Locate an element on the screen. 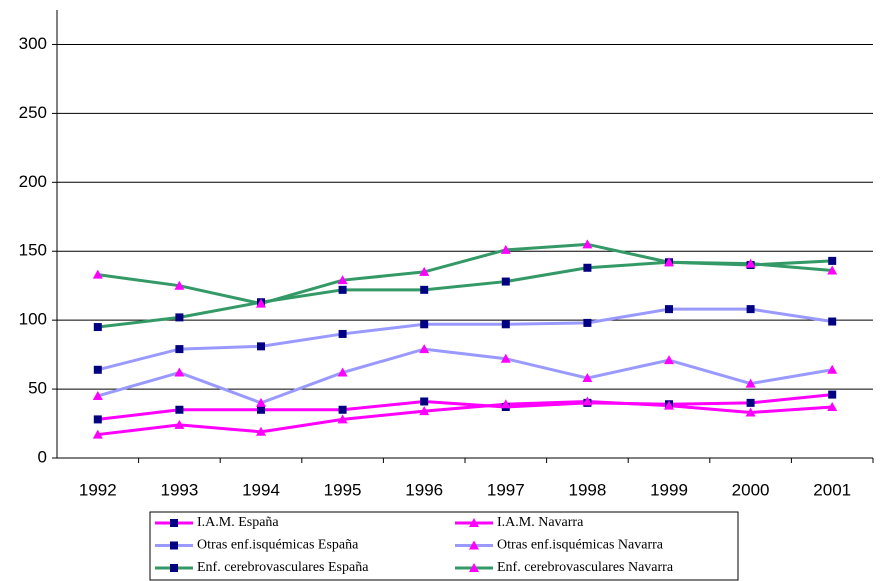 This screenshot has height=581, width=883. legend-box is located at coordinates (444, 546).